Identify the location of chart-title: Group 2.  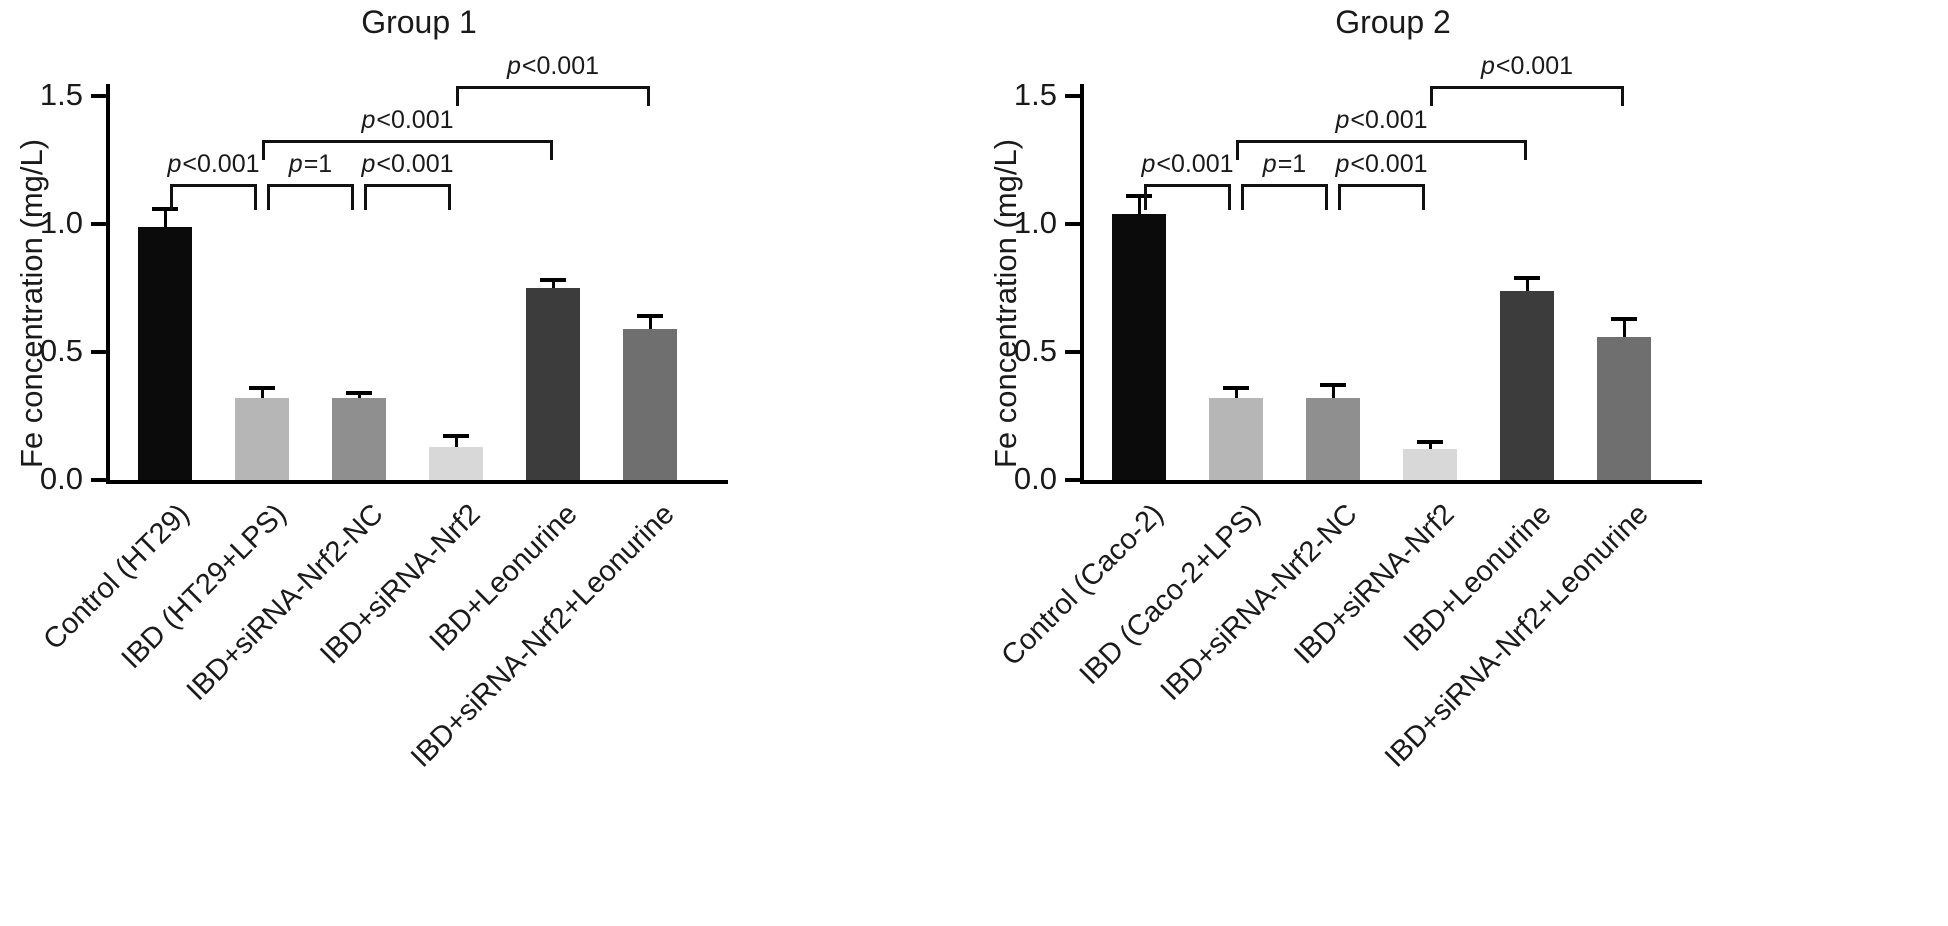
(1393, 22).